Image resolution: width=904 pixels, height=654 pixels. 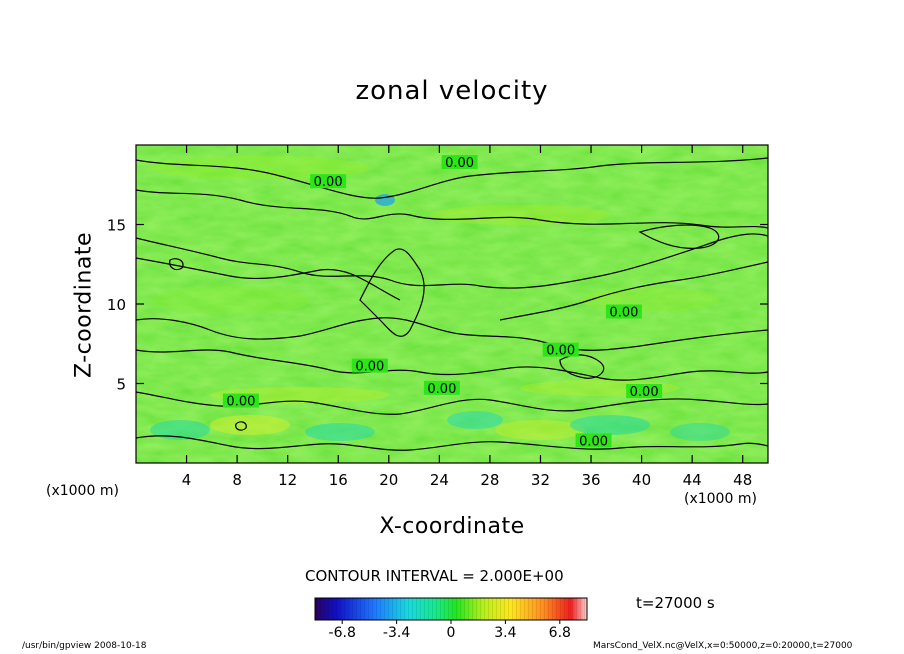 I want to click on time-label: t=27000 s, so click(x=675, y=603).